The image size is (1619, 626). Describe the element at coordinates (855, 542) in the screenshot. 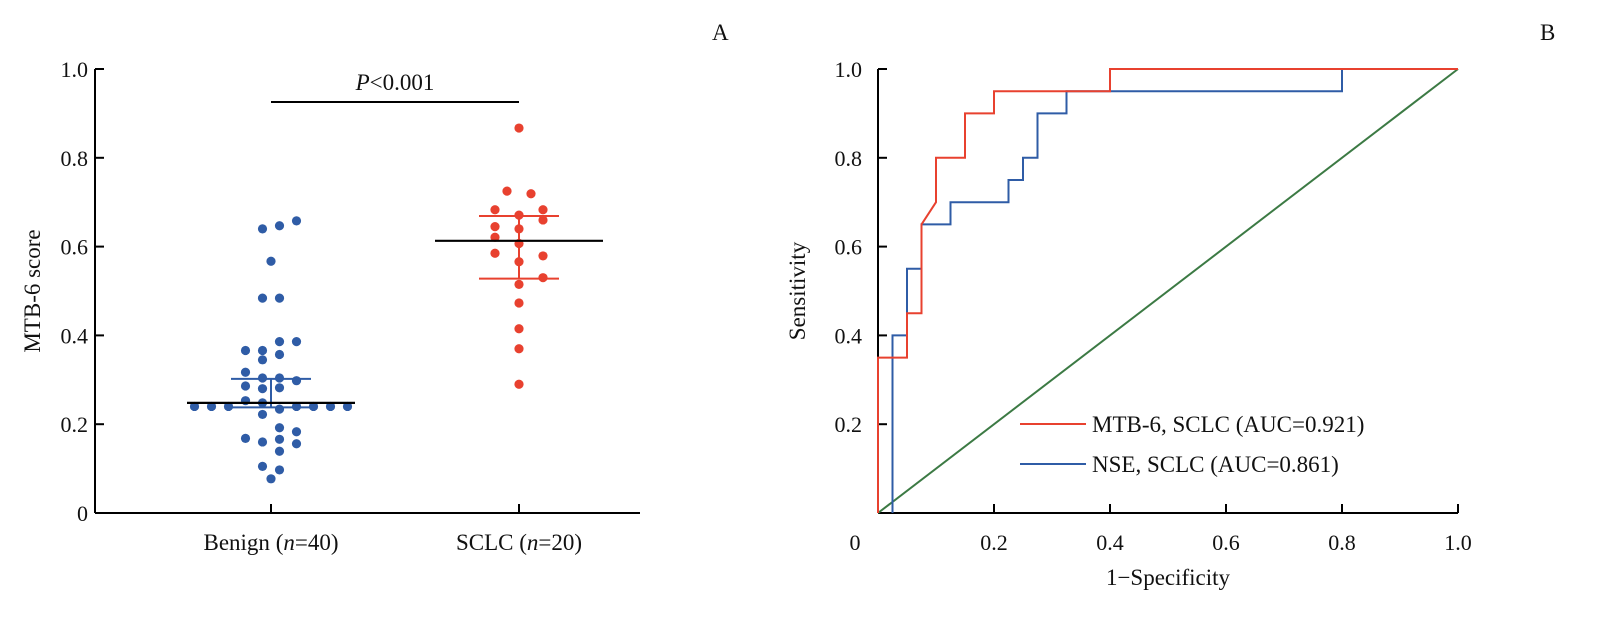

I see `b-origin-label: 0` at that location.